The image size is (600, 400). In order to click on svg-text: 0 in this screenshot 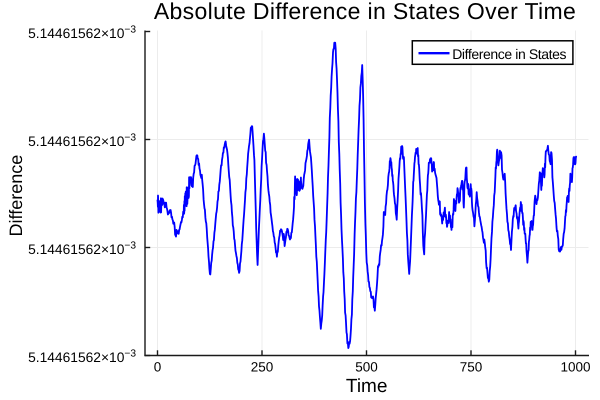, I will do `click(158, 367)`.